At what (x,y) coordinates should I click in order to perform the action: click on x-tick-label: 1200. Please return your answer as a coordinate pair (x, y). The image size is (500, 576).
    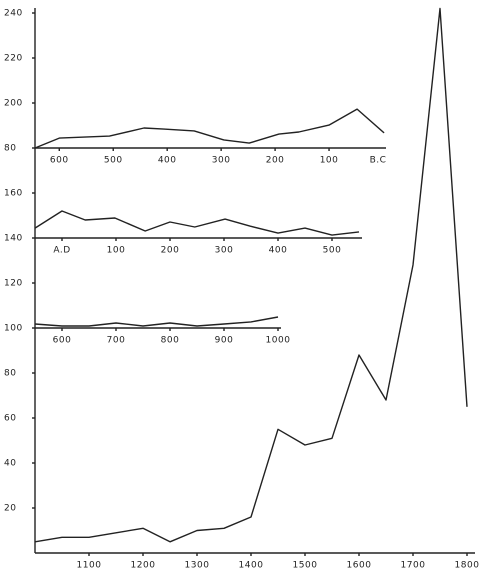
    Looking at the image, I should click on (143, 566).